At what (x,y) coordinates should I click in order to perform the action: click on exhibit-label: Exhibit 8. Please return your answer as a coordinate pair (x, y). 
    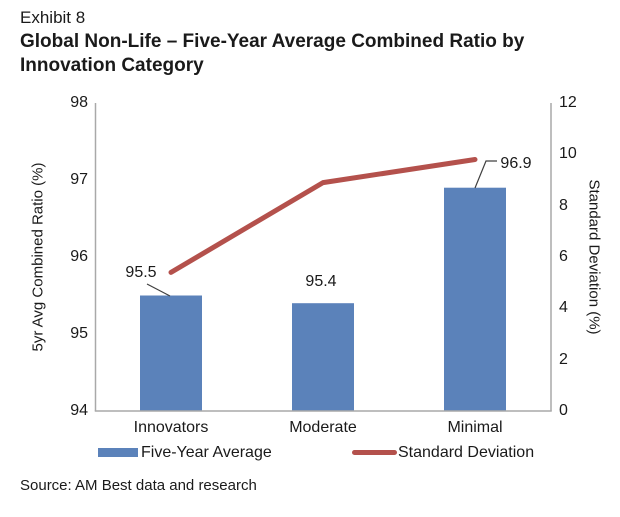
    Looking at the image, I should click on (53, 17).